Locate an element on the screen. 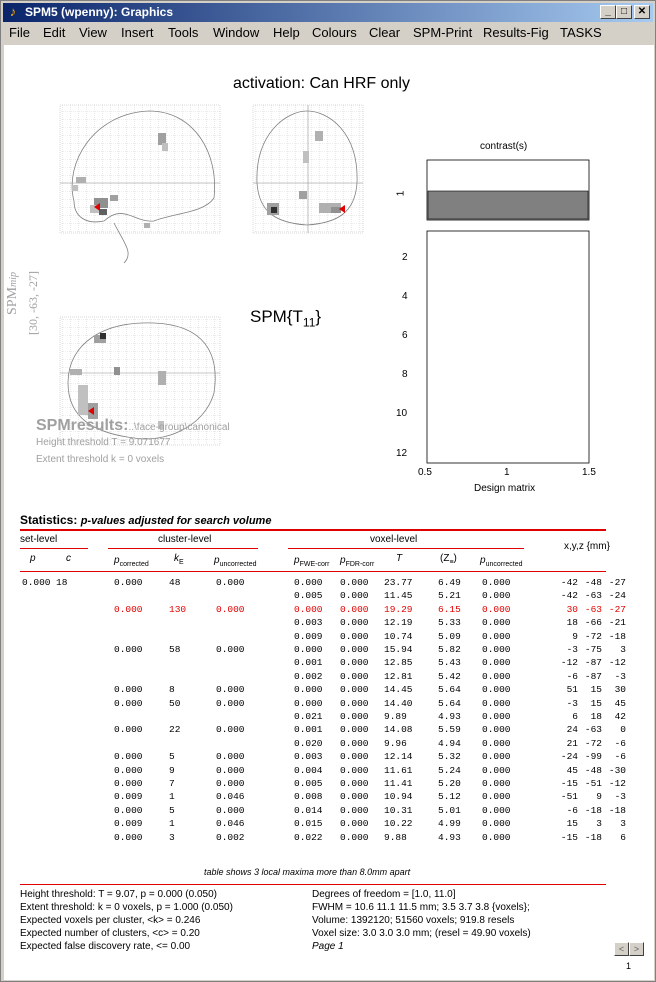 Image resolution: width=656 pixels, height=982 pixels. cell-x: 45 is located at coordinates (572, 770).